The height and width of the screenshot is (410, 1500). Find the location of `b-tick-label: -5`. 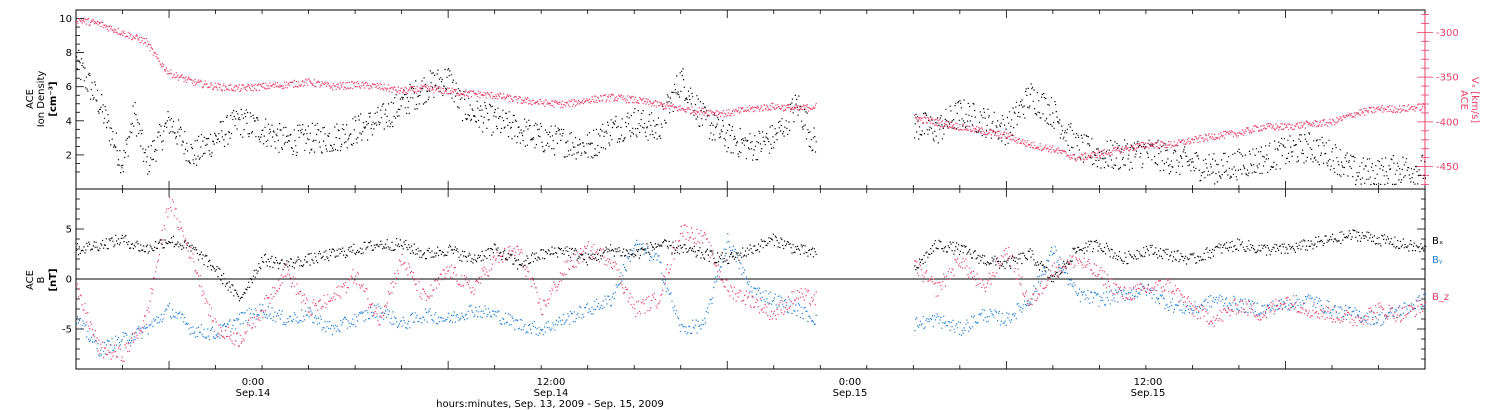

b-tick-label: -5 is located at coordinates (67, 330).